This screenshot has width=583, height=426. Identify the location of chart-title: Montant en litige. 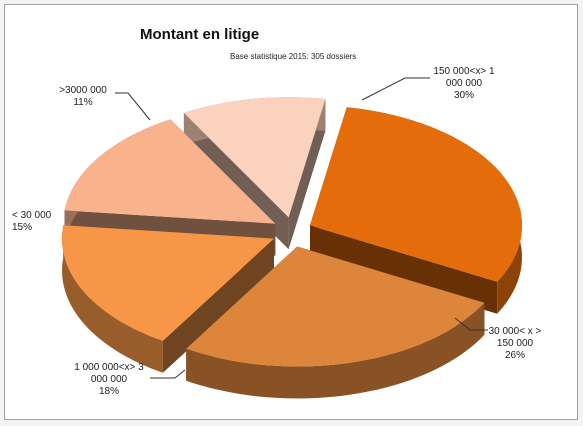
(200, 34).